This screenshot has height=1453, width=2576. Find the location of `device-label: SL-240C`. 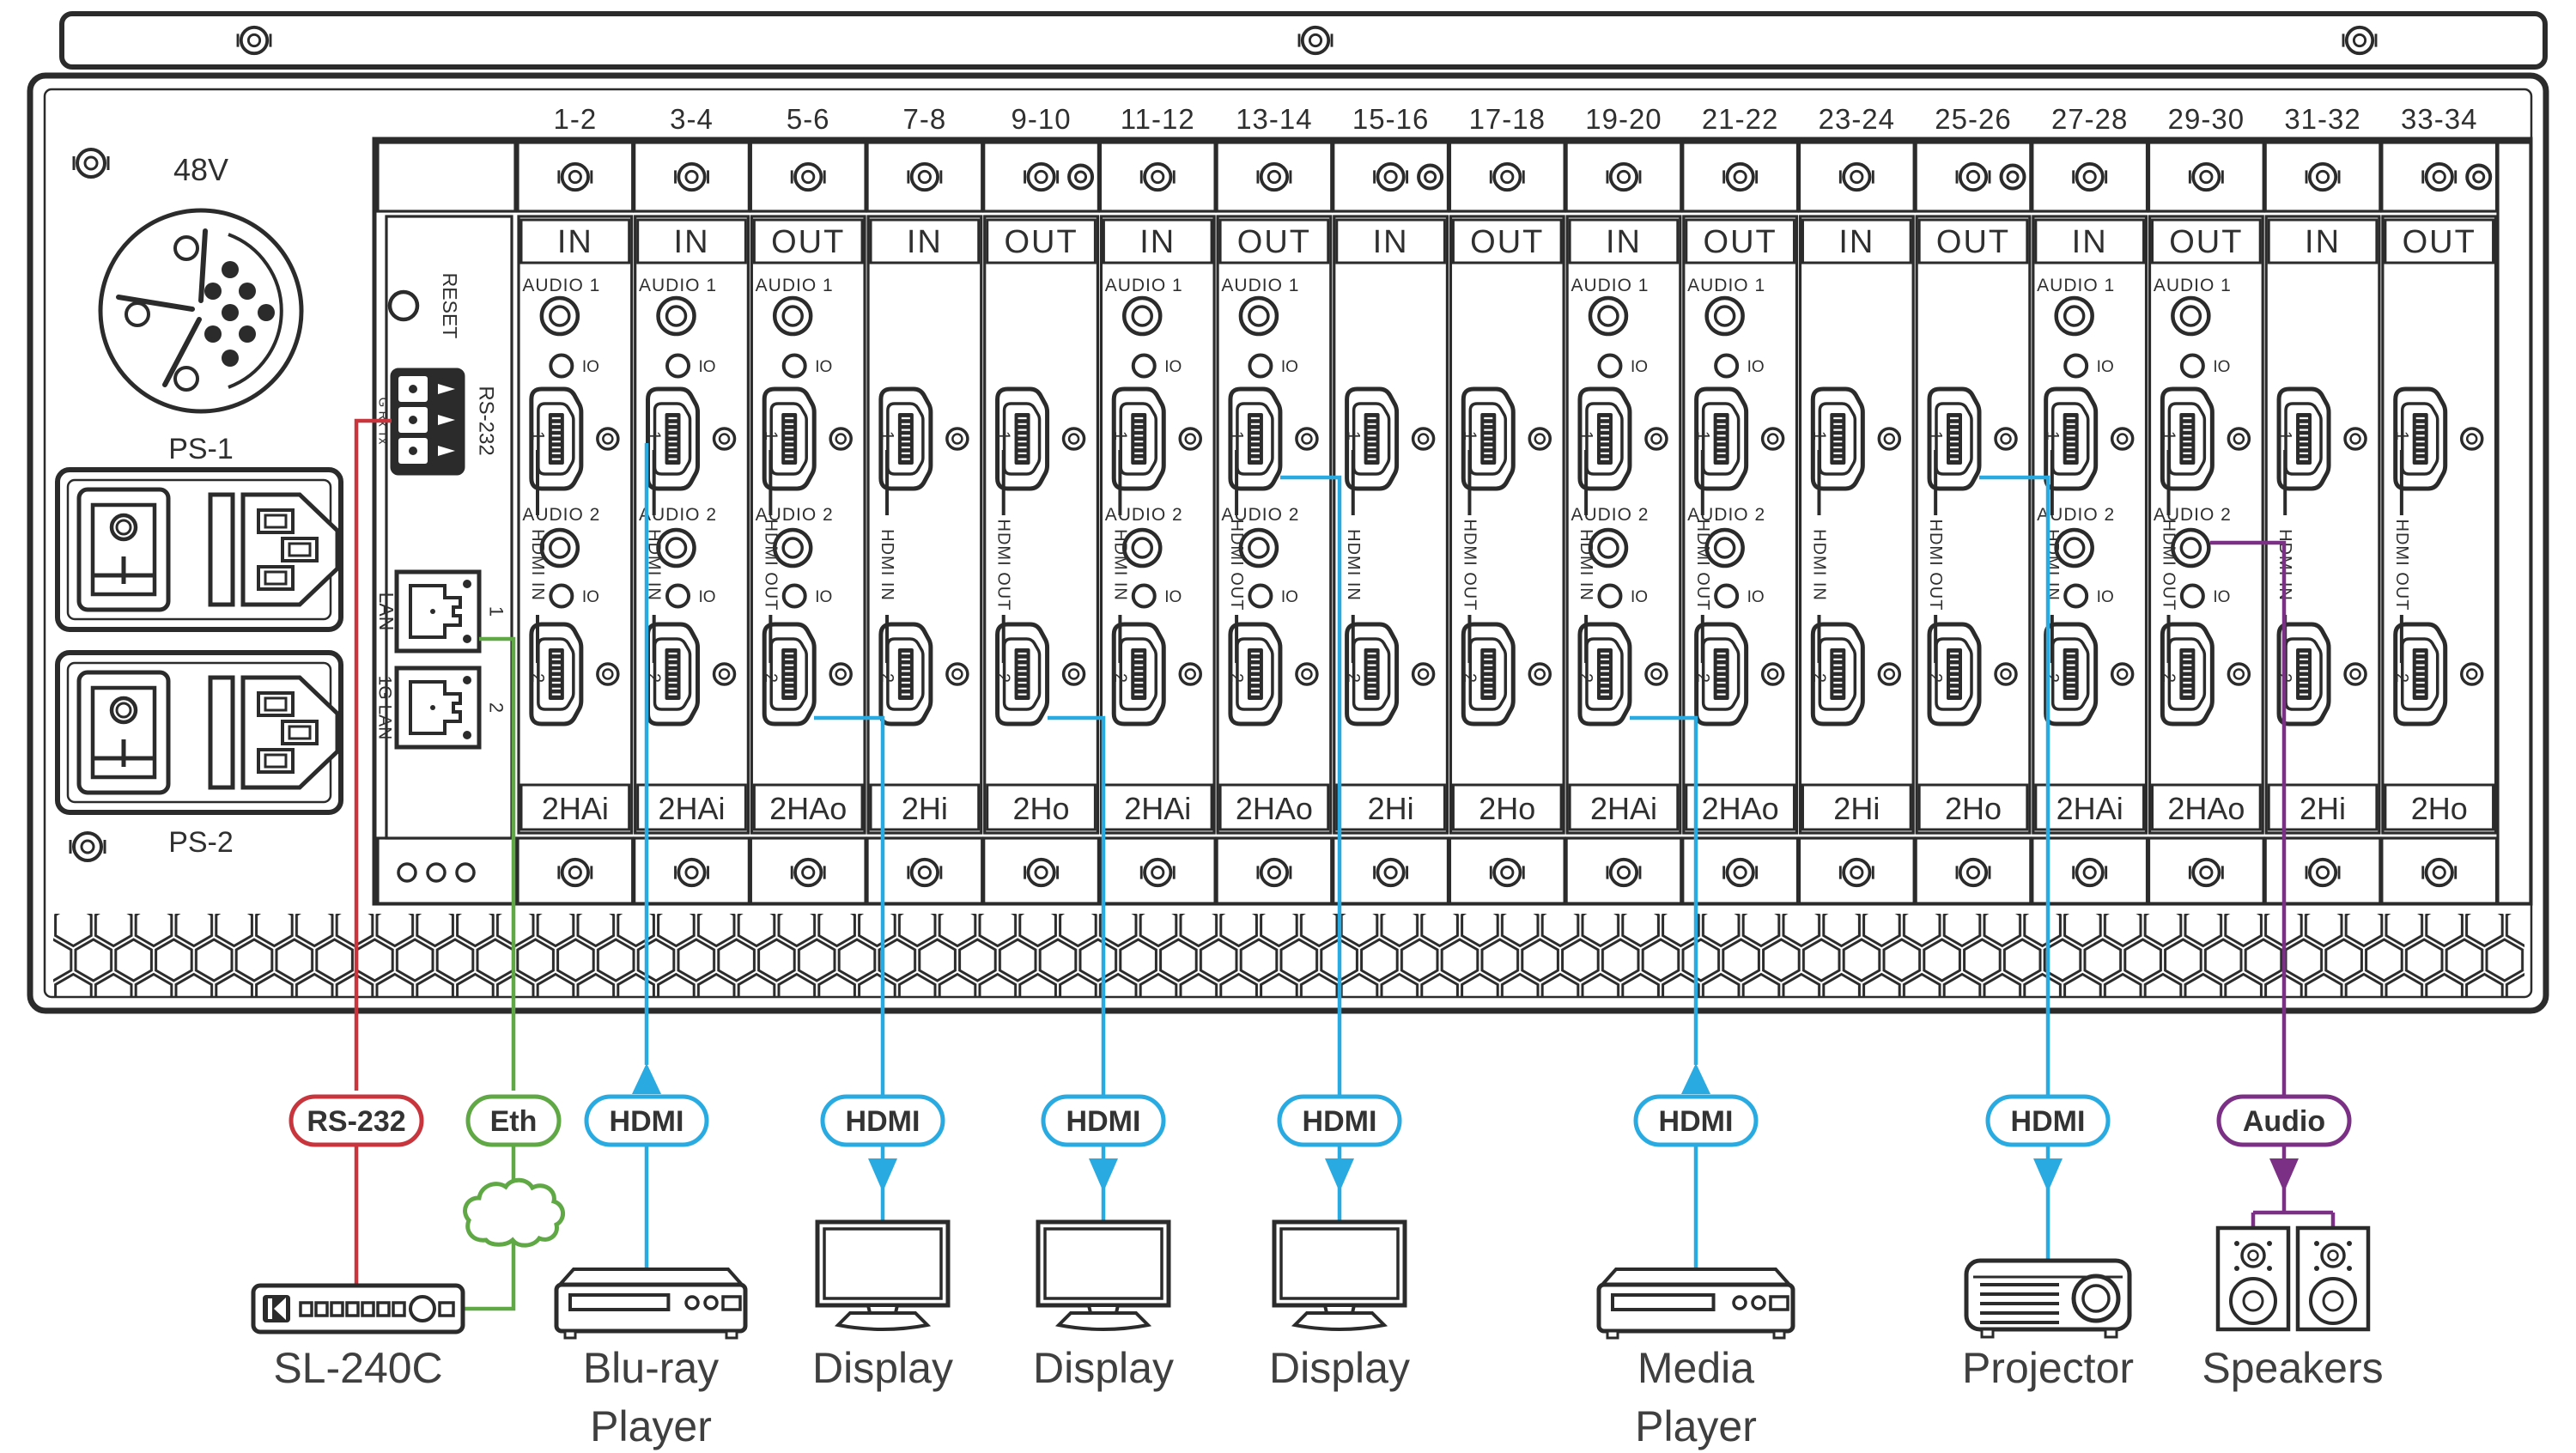

device-label: SL-240C is located at coordinates (357, 1368).